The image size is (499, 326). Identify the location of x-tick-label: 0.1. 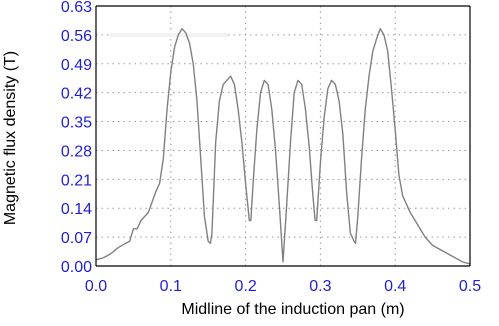
(171, 286).